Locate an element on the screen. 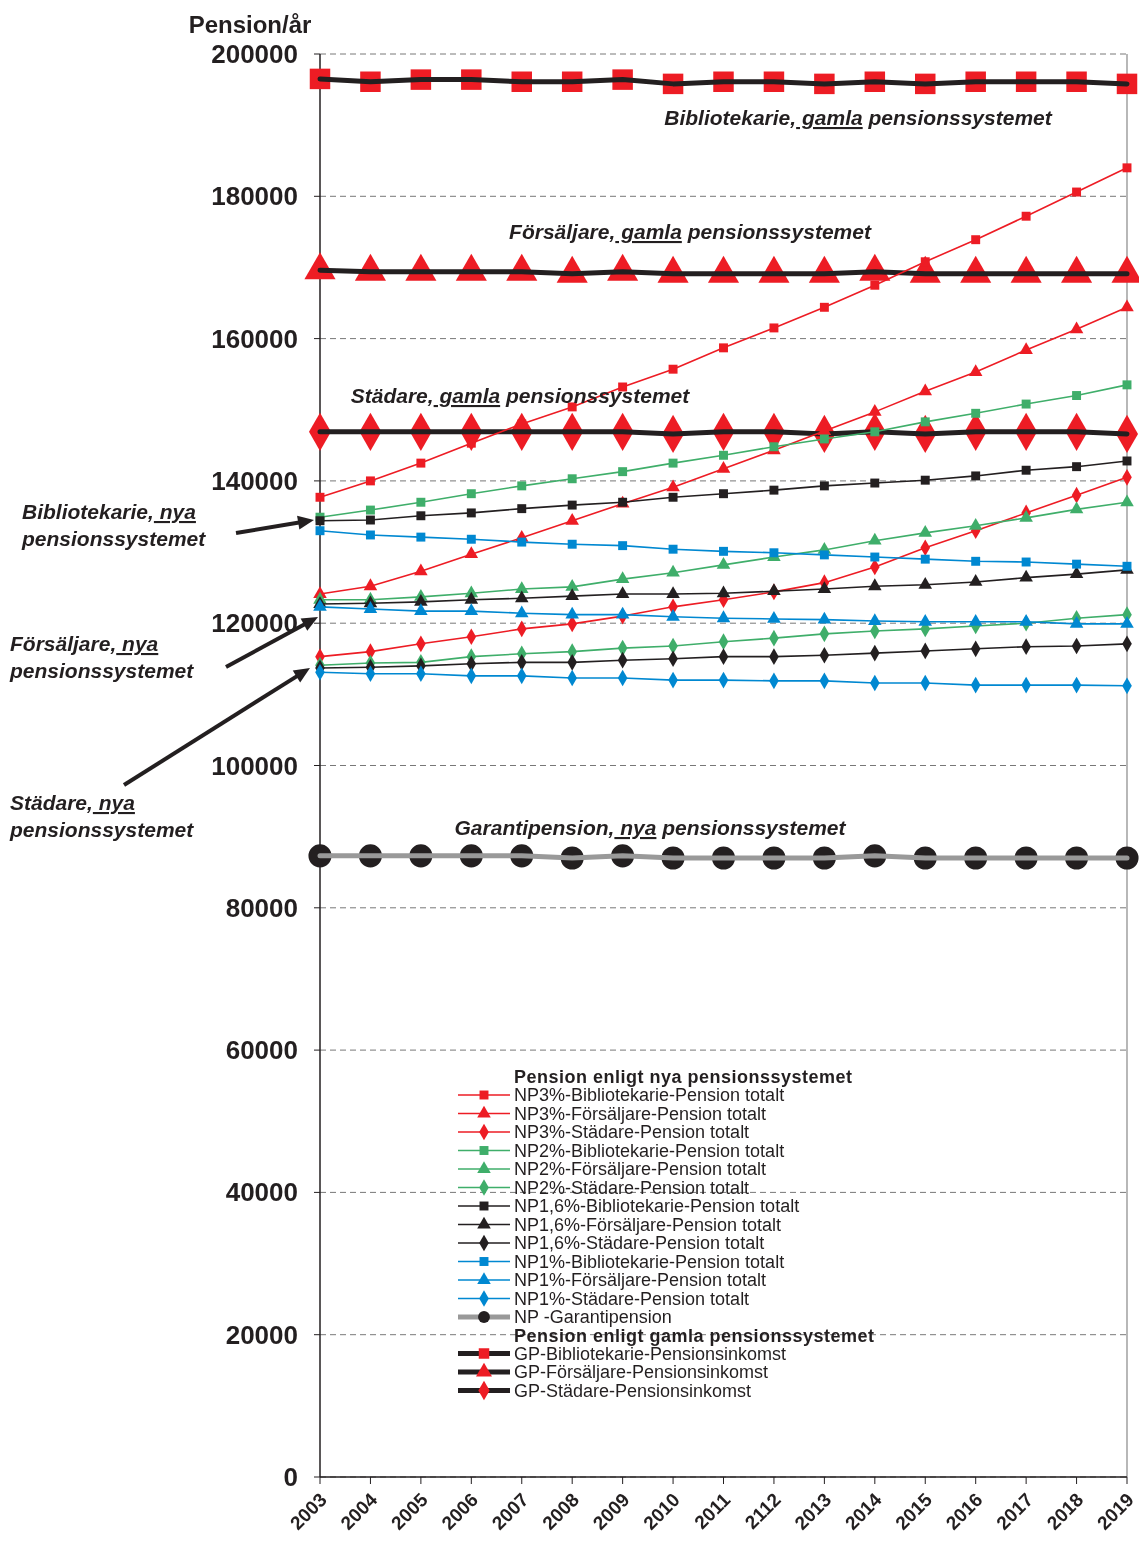 Image resolution: width=1139 pixels, height=1549 pixels. legend-label: NP1%-Bibliotekarie-Pension totalt is located at coordinates (649, 1261).